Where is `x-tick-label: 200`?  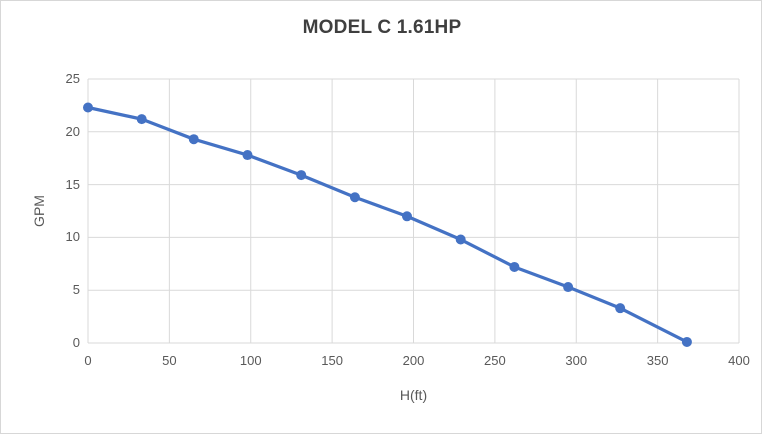 x-tick-label: 200 is located at coordinates (413, 360).